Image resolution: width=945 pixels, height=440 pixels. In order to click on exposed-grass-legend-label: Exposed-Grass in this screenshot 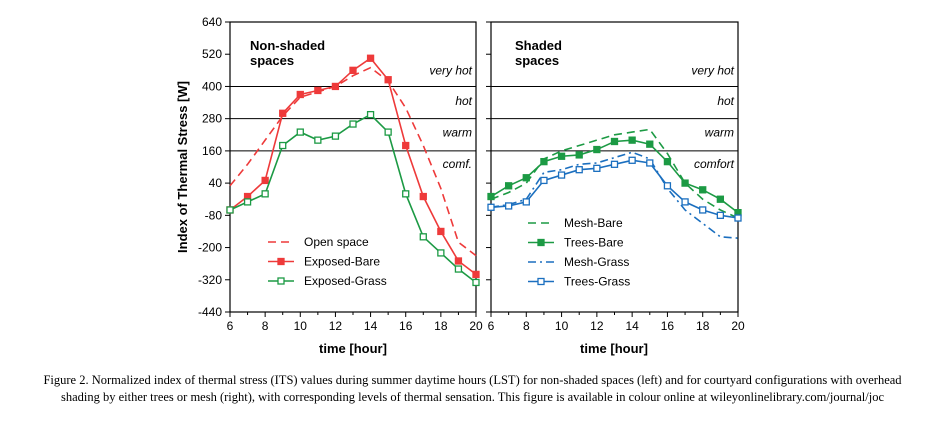, I will do `click(345, 281)`.